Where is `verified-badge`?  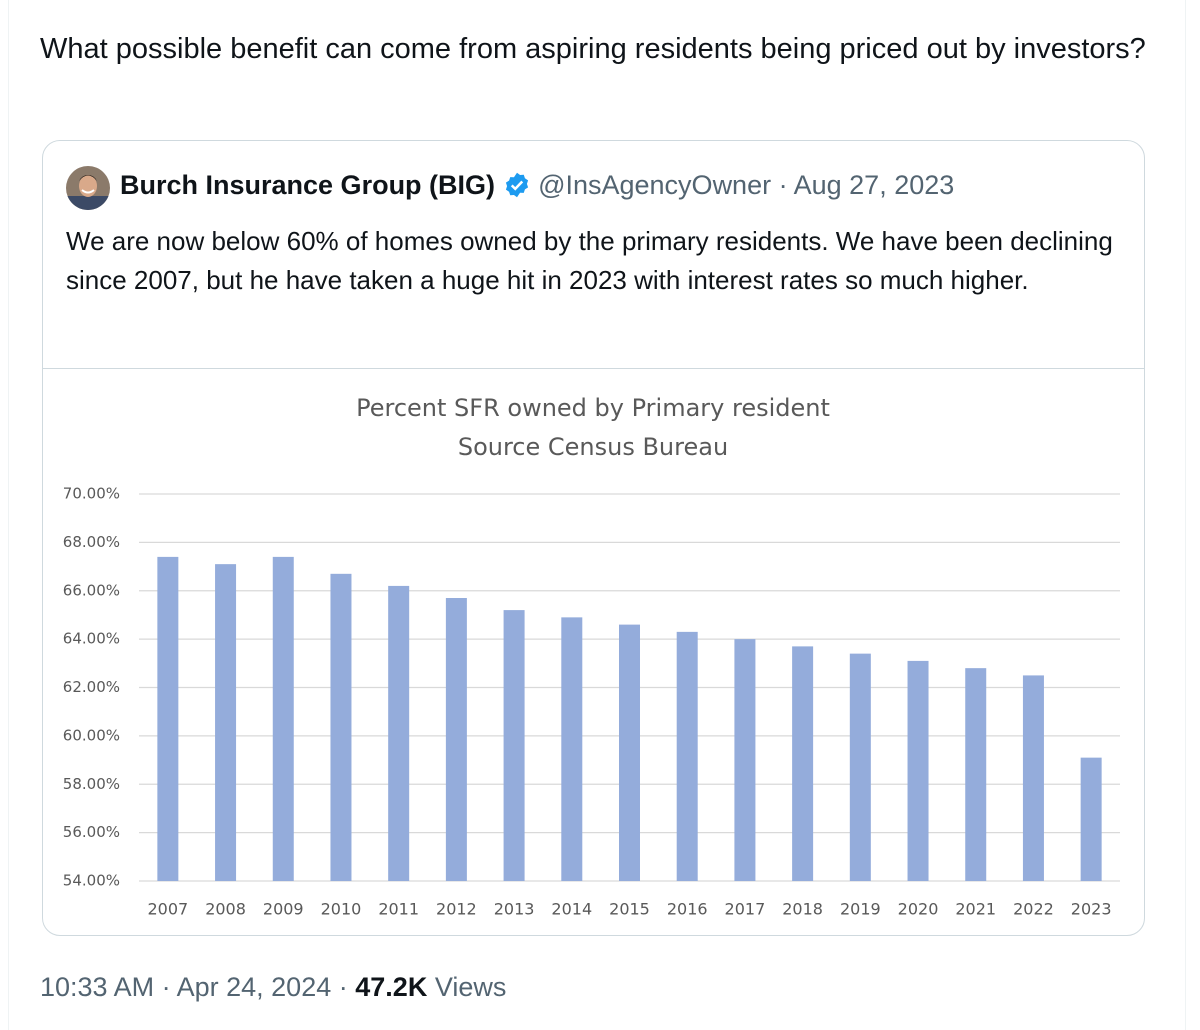
verified-badge is located at coordinates (516, 185).